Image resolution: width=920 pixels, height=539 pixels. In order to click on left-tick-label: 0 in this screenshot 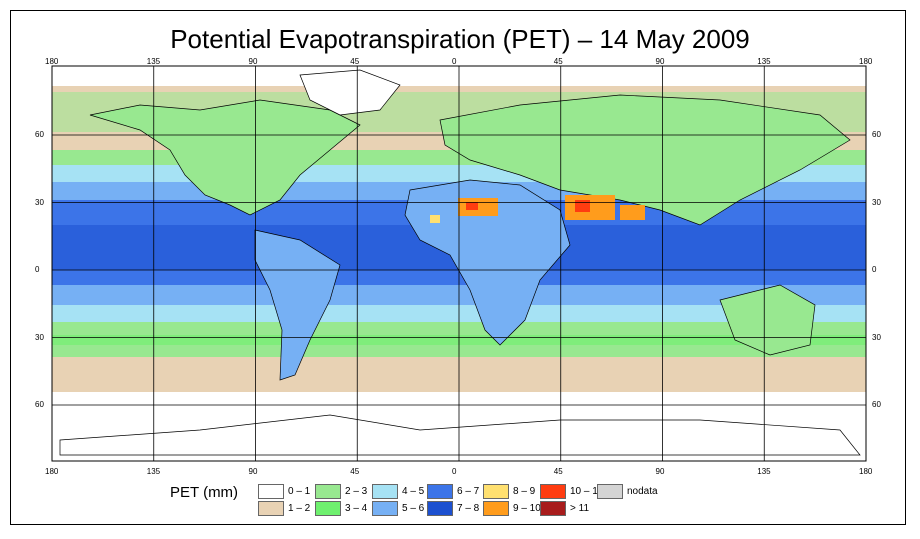, I will do `click(37, 269)`.